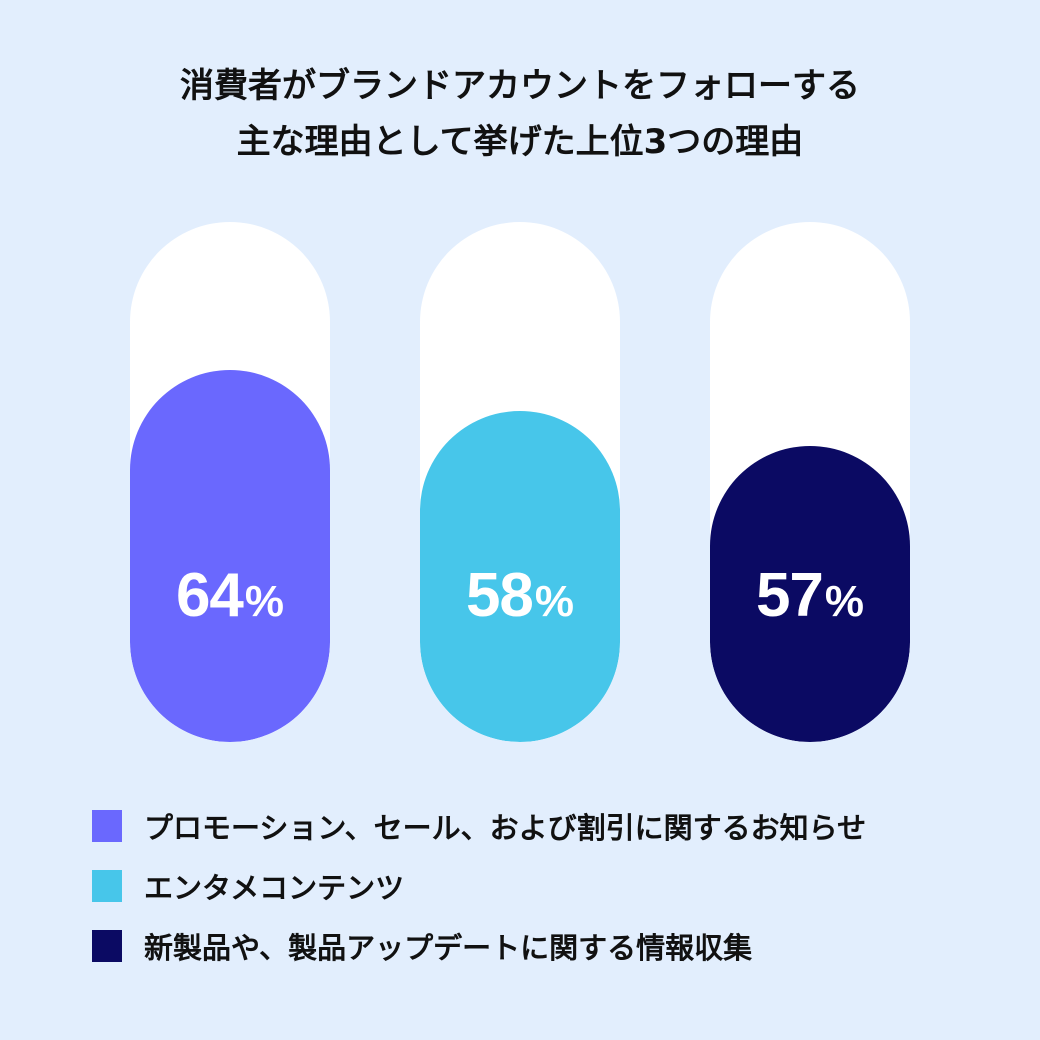 The height and width of the screenshot is (1040, 1040). What do you see at coordinates (107, 886) in the screenshot?
I see `legend-swatch-entertainment` at bounding box center [107, 886].